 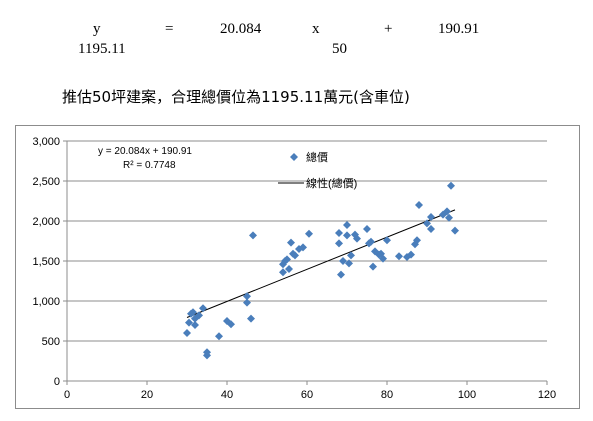 I want to click on y-tick-label: 2,500, so click(x=46, y=182).